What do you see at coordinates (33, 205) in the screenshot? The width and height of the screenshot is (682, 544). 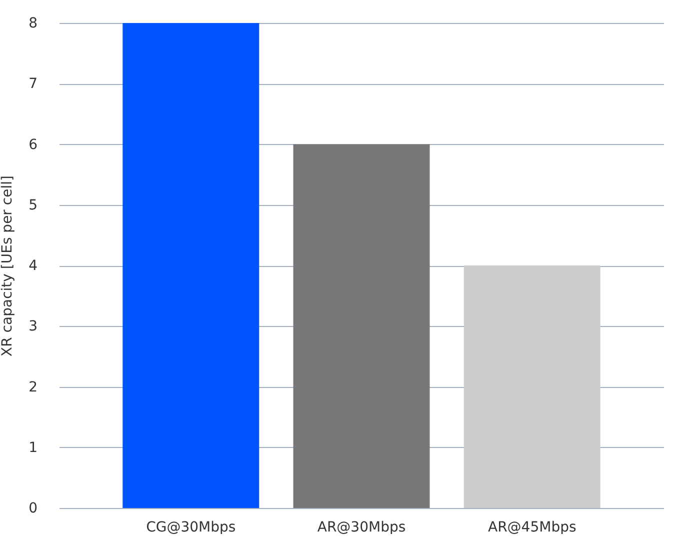 I see `y-tick-label: 5` at bounding box center [33, 205].